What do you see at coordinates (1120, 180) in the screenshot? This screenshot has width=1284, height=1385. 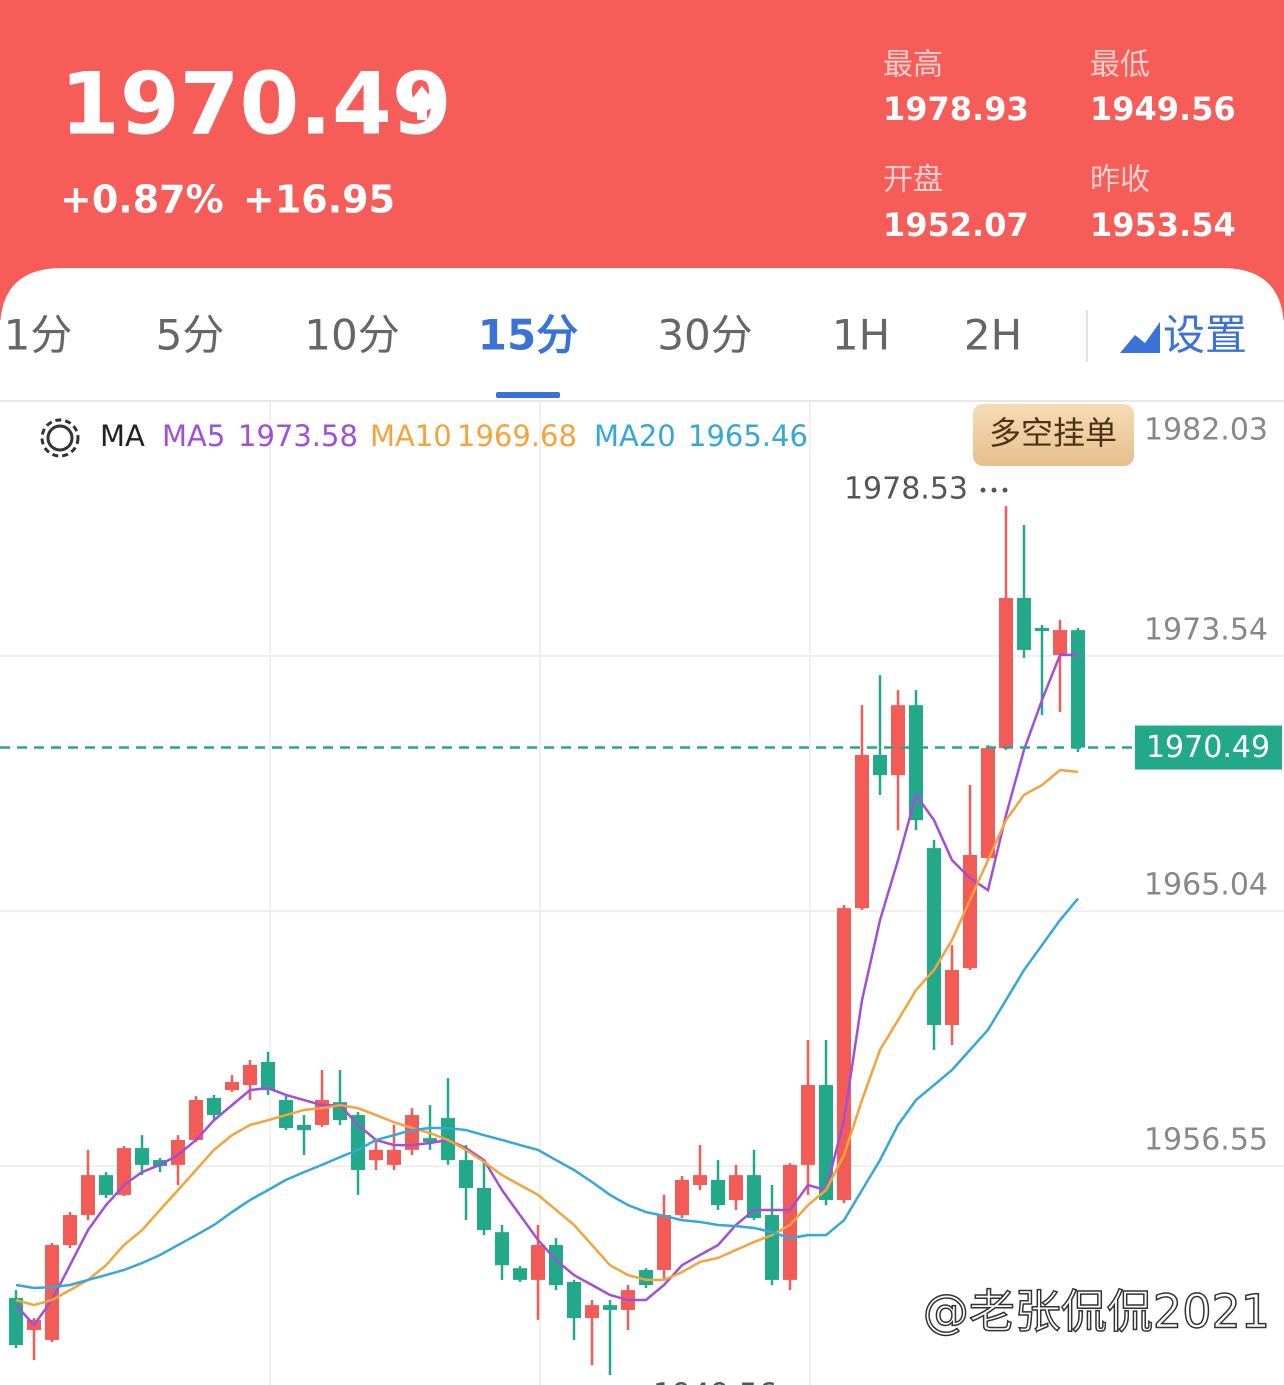 I see `stat-label: 昨收` at bounding box center [1120, 180].